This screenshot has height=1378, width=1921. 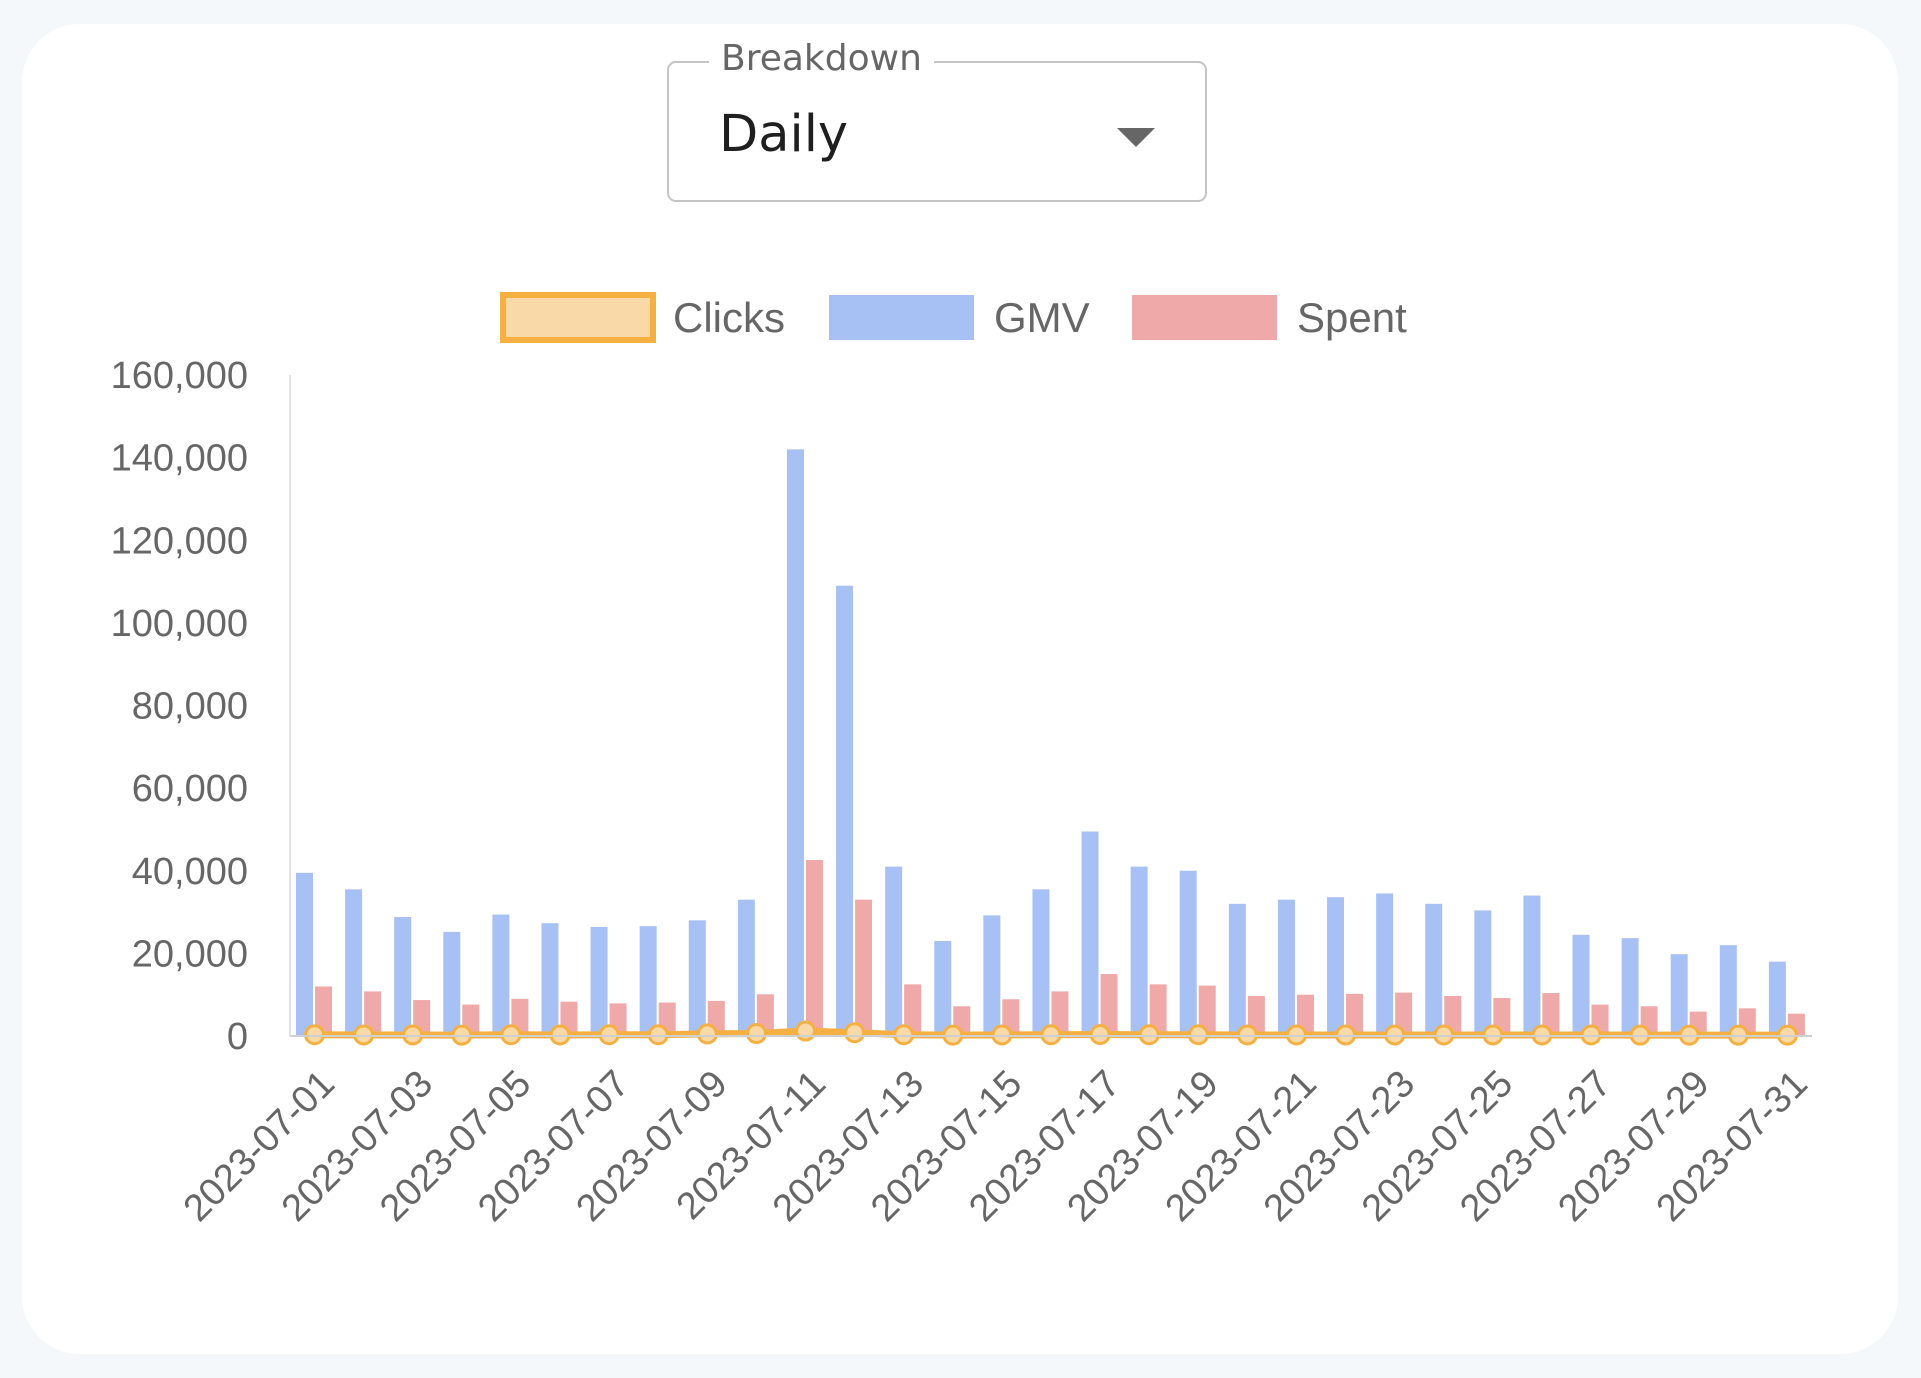 What do you see at coordinates (1352, 317) in the screenshot?
I see `legend-label: Spent` at bounding box center [1352, 317].